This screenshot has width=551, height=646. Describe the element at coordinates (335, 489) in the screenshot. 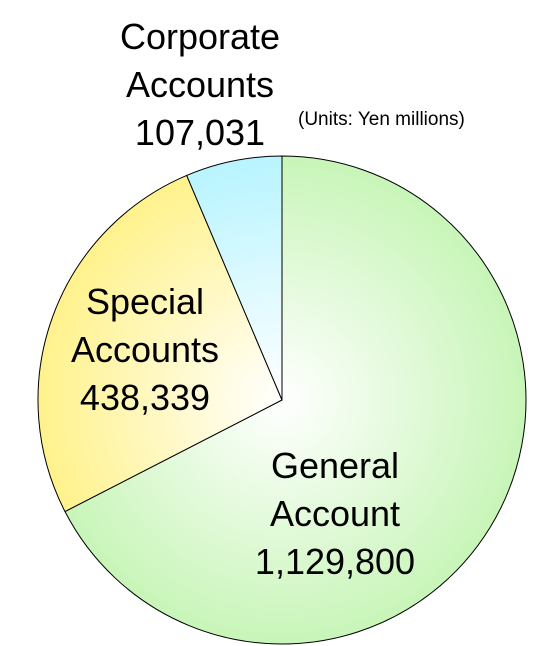

I see `category-label: General Account` at that location.